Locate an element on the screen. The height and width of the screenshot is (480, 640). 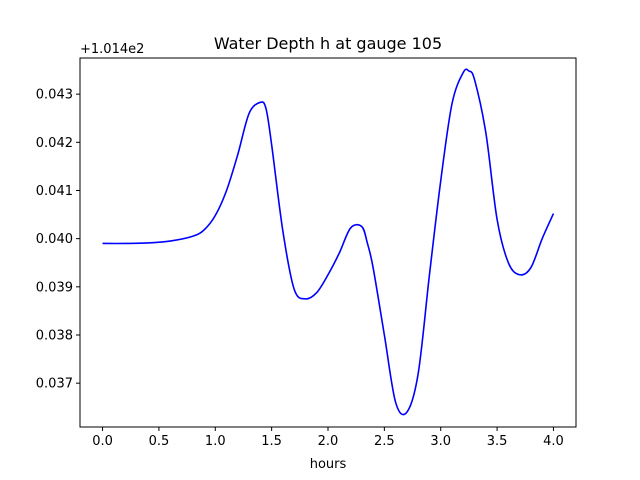
y-tick-label: 0.039 is located at coordinates (54, 287).